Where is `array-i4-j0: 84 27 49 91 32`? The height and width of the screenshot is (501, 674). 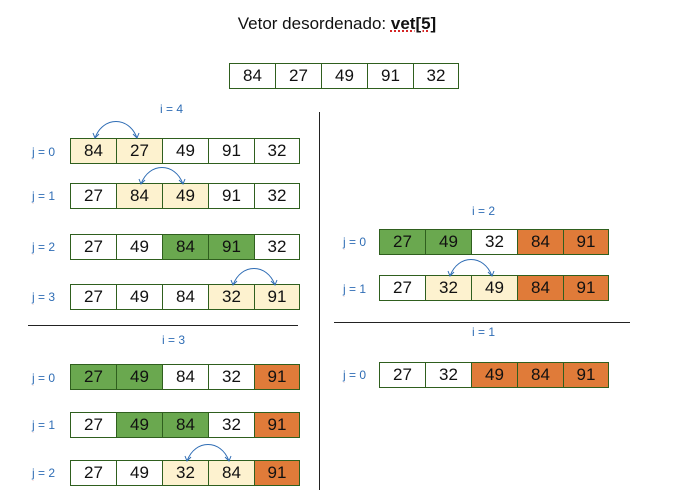 array-i4-j0: 84 27 49 91 32 is located at coordinates (185, 151).